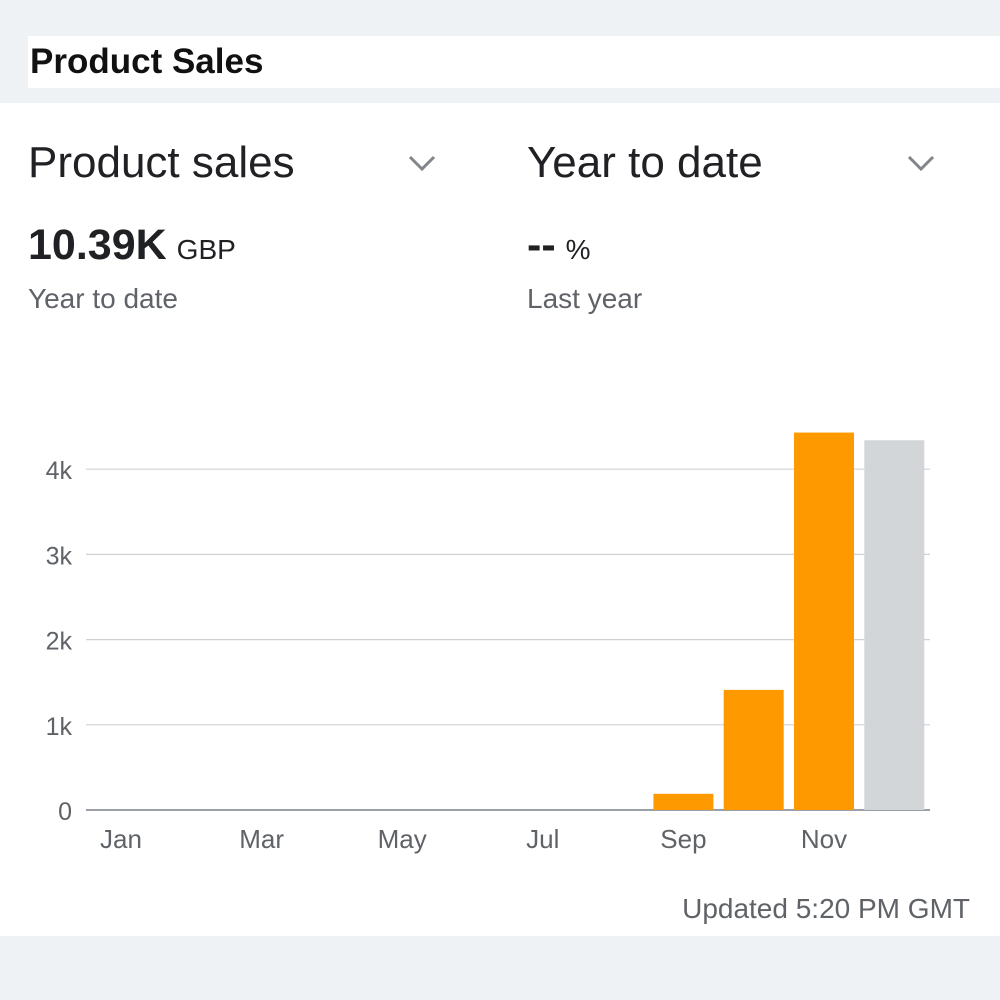 The image size is (1000, 1000). I want to click on metric-dropdown-label: Product sales, so click(161, 162).